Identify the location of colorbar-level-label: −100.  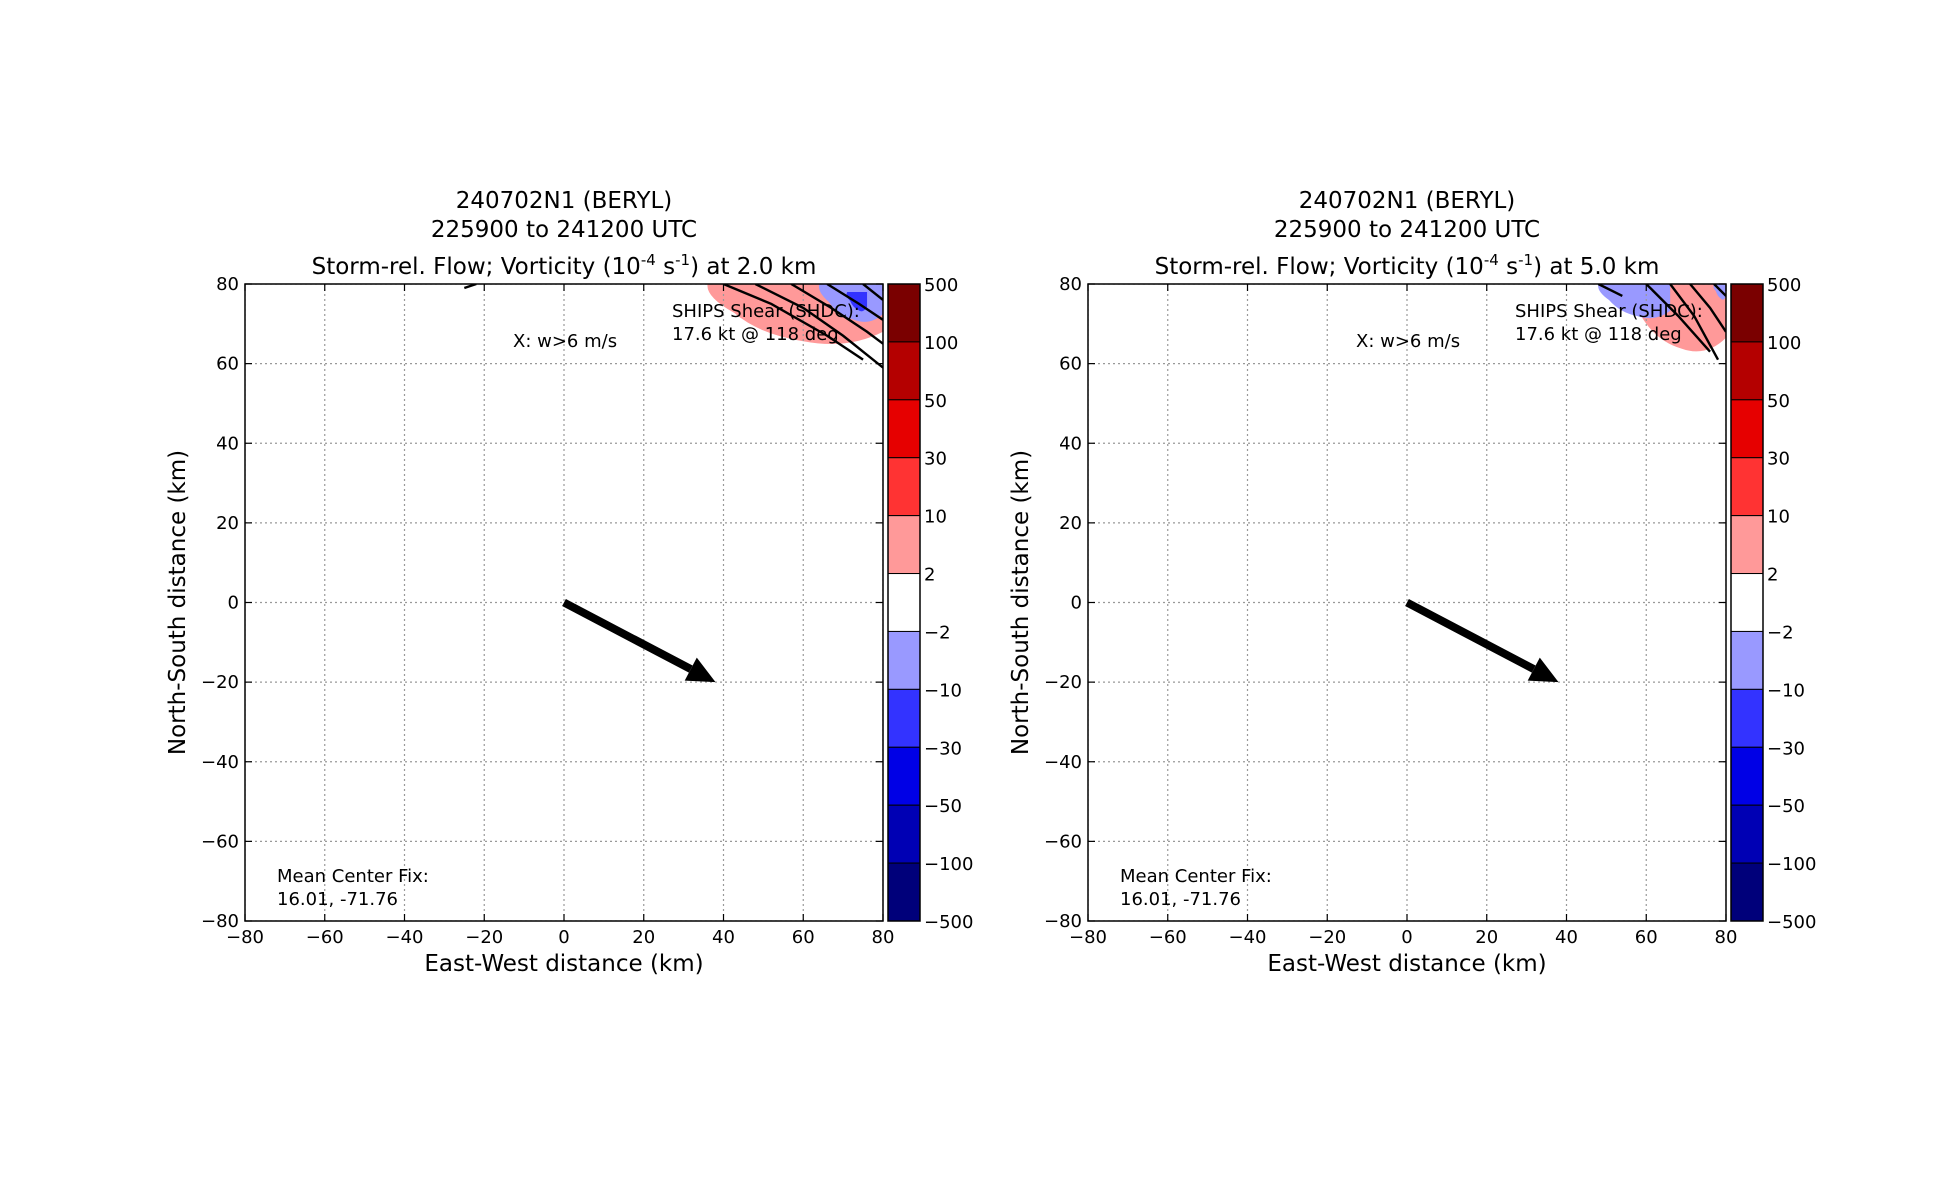
(948, 864).